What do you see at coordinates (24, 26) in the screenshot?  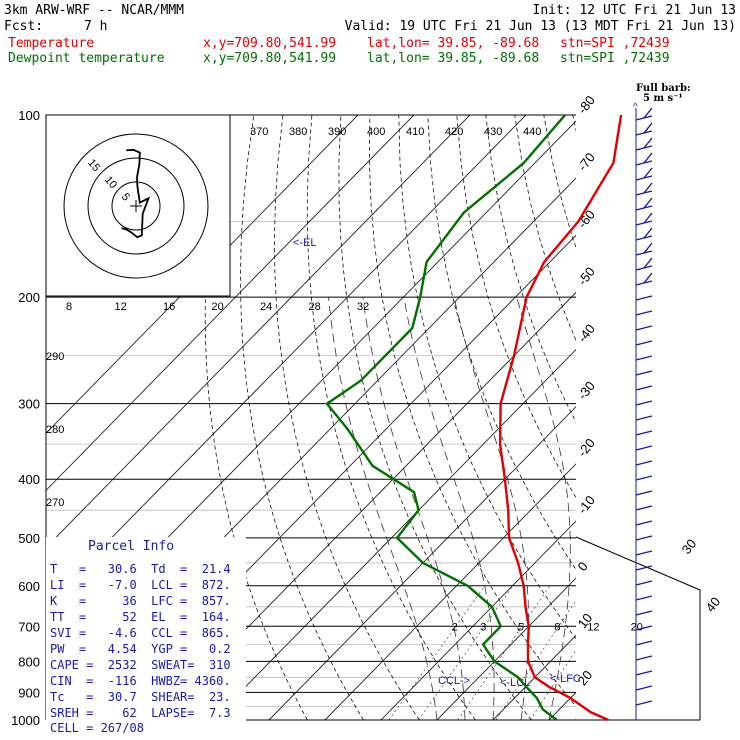 I see `forecast-label: Fcst:` at bounding box center [24, 26].